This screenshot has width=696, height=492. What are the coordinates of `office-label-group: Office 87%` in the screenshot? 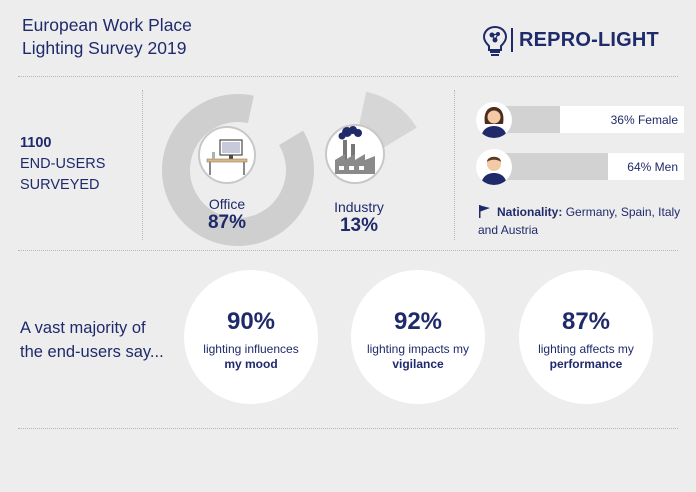 It's located at (227, 215).